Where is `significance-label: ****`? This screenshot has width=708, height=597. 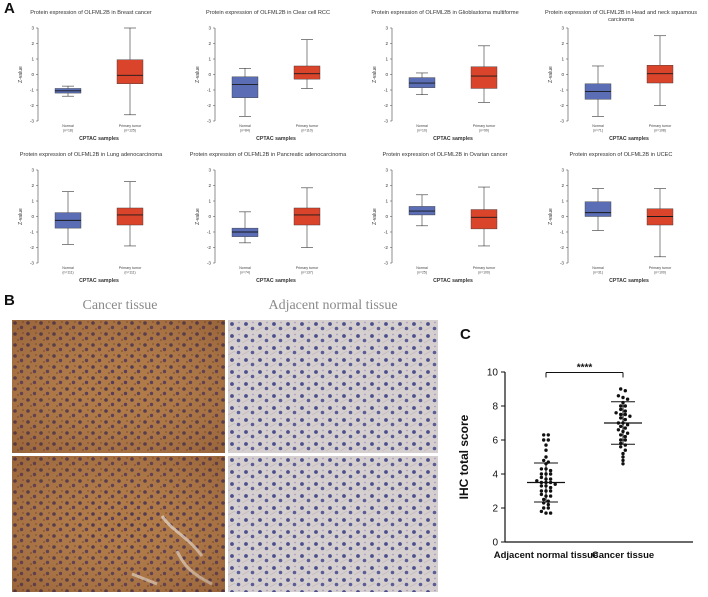 significance-label: **** is located at coordinates (585, 368).